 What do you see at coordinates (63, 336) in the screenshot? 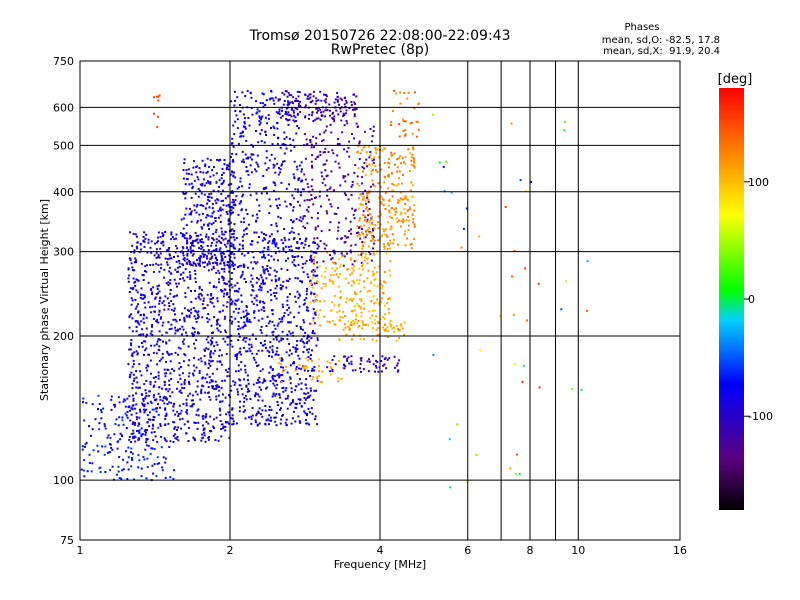
I see `y-tick-label: 200` at bounding box center [63, 336].